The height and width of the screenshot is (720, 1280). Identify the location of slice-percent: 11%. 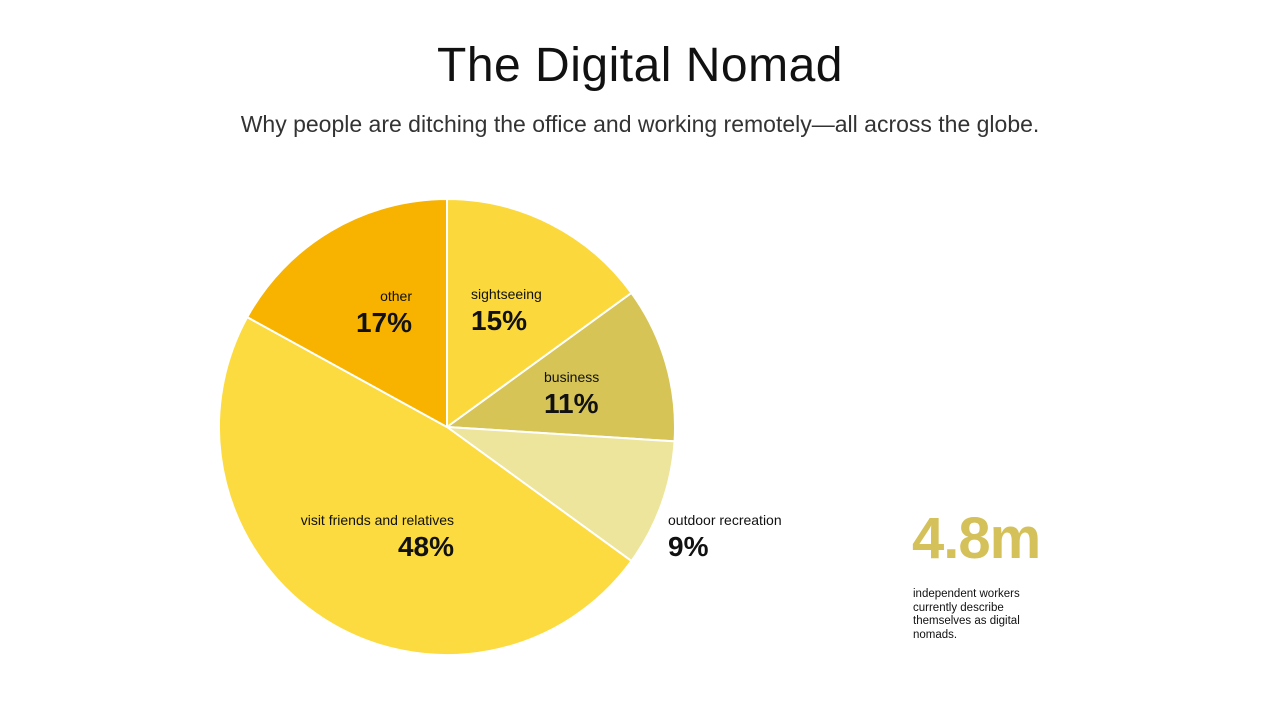
(571, 403).